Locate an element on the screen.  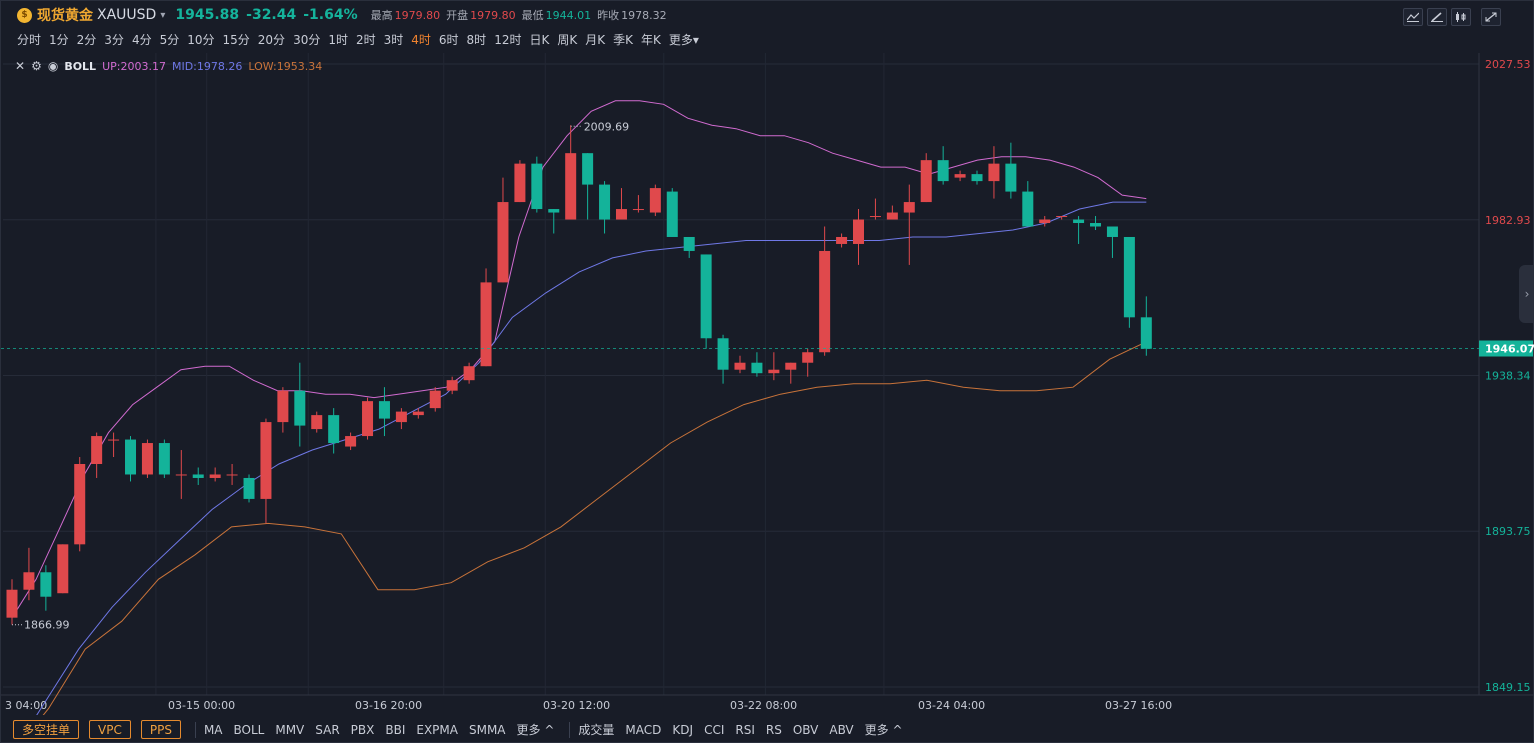
interval-18: 周K is located at coordinates (567, 40).